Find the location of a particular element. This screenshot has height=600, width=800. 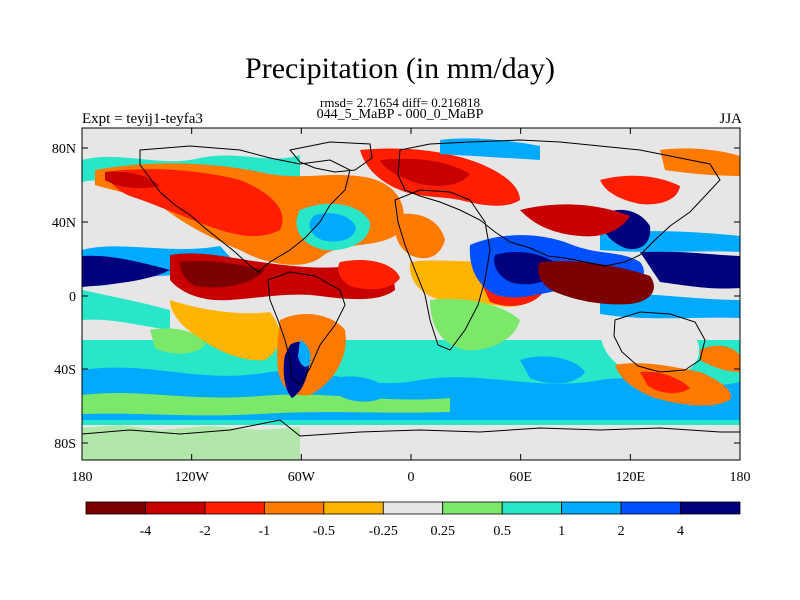

colorbar-label: 1 is located at coordinates (561, 531).